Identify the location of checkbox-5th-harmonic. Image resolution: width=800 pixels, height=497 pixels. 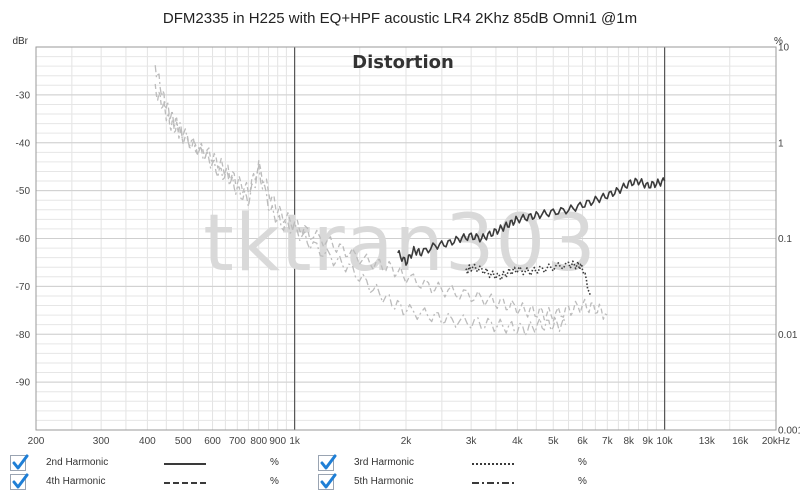
(327, 481).